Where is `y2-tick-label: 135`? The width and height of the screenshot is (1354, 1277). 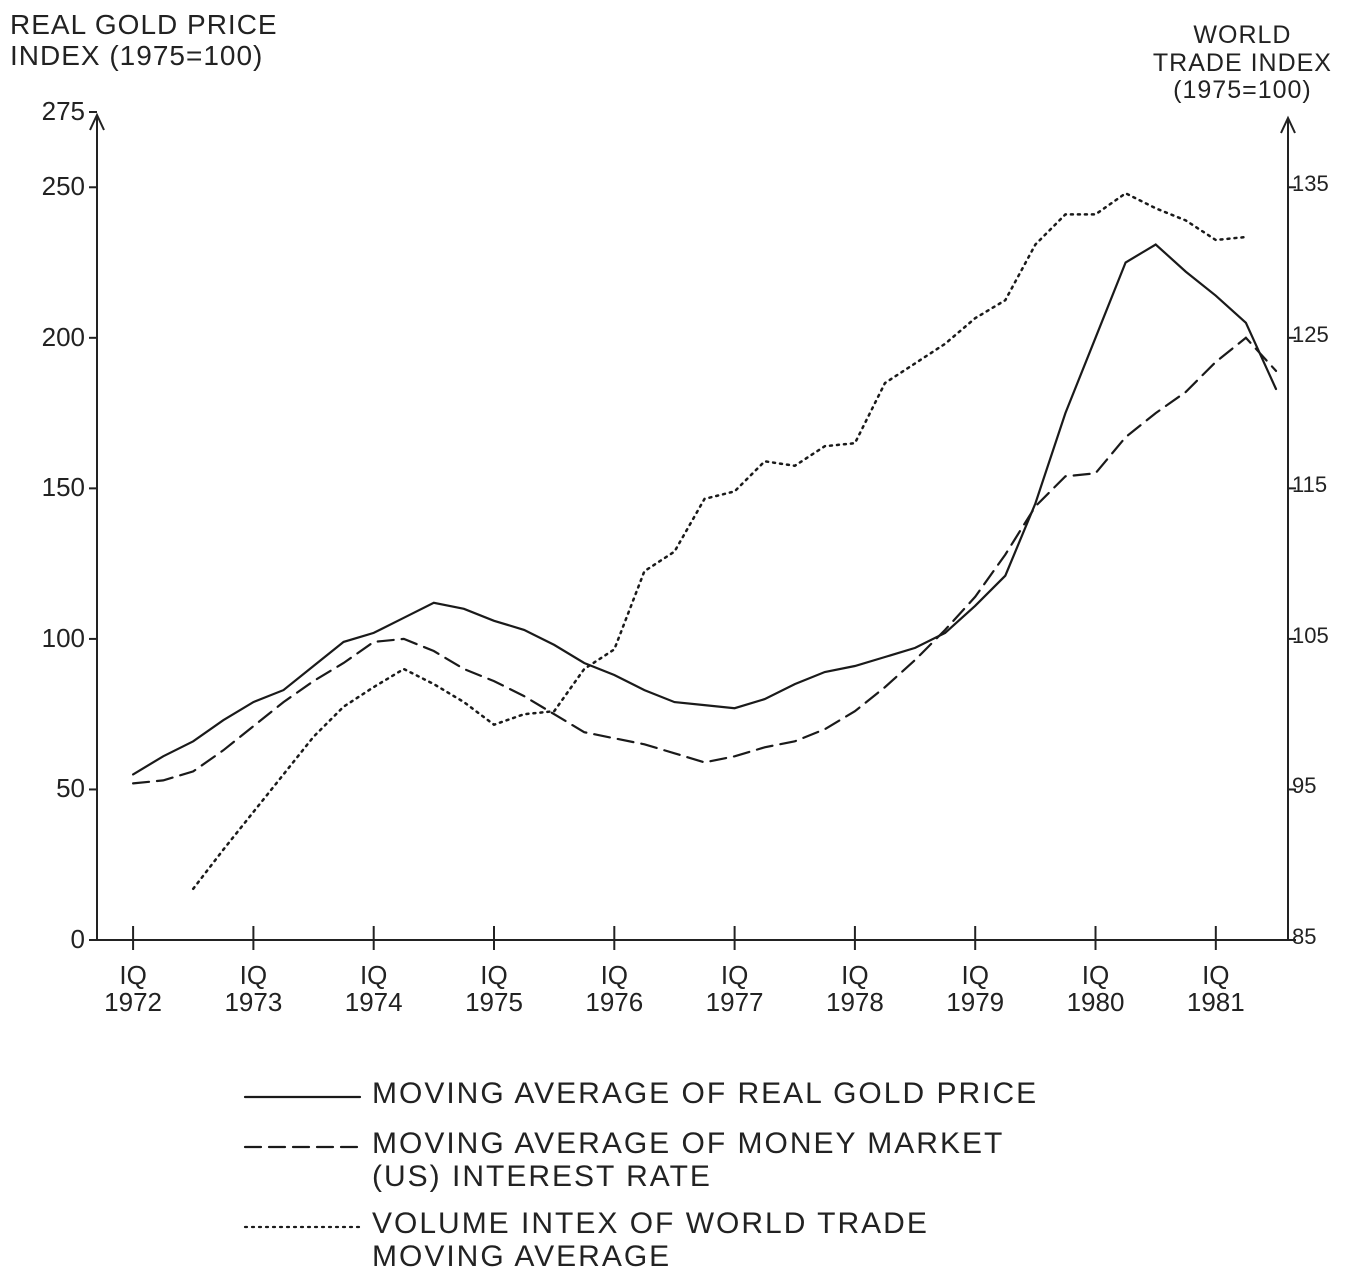 y2-tick-label: 135 is located at coordinates (1310, 184).